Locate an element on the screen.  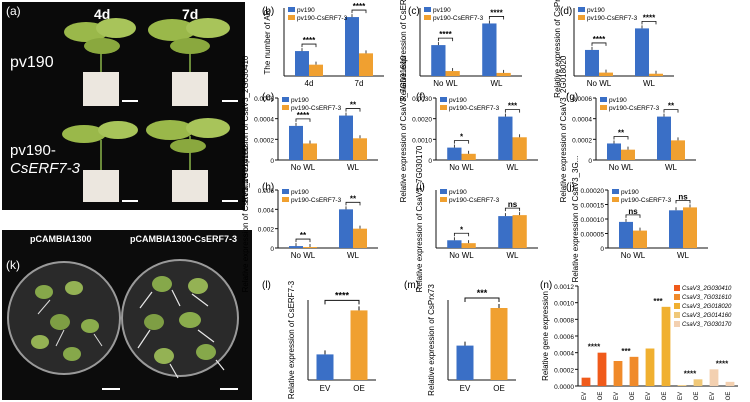
y-tick-label: 0.004 is located at coordinates (266, 210).